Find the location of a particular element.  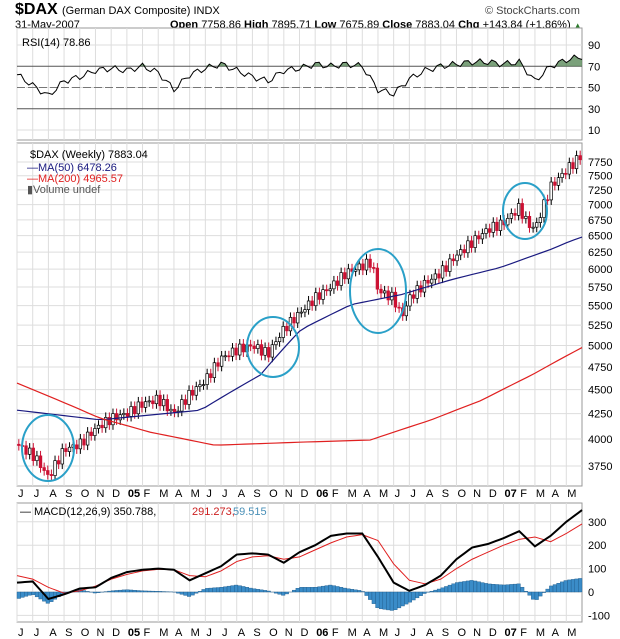

volume-legend: ▮Volume undef is located at coordinates (64, 190).